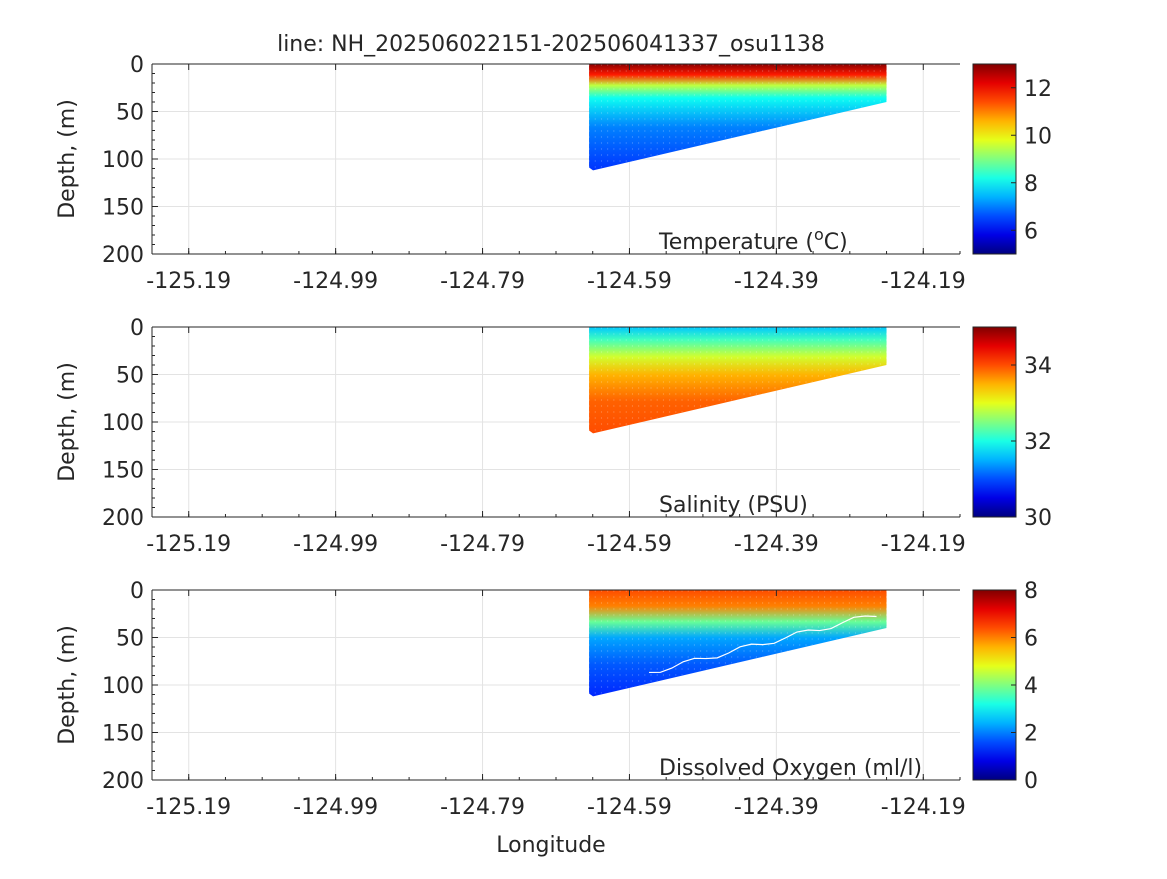 This screenshot has height=879, width=1167. What do you see at coordinates (836, 242) in the screenshot?
I see `variable-label-unit: C)` at bounding box center [836, 242].